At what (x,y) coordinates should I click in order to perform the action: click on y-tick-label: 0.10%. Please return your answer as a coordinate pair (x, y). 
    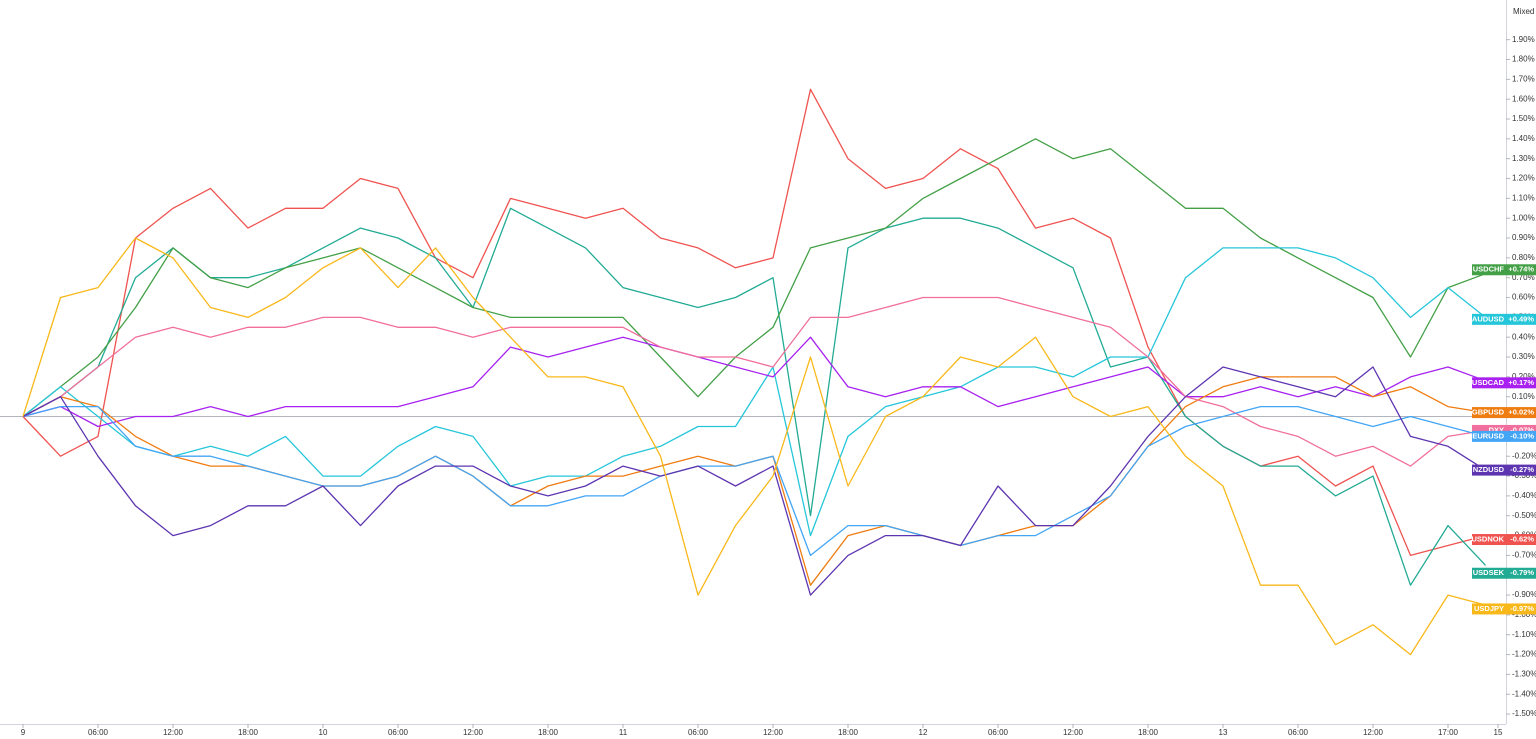
    Looking at the image, I should click on (1523, 396).